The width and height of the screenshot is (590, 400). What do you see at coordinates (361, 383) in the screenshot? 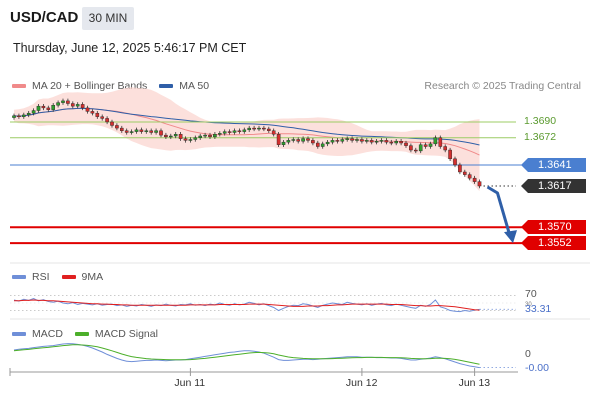
I see `time-label-Jun-12: Jun 12` at bounding box center [361, 383].